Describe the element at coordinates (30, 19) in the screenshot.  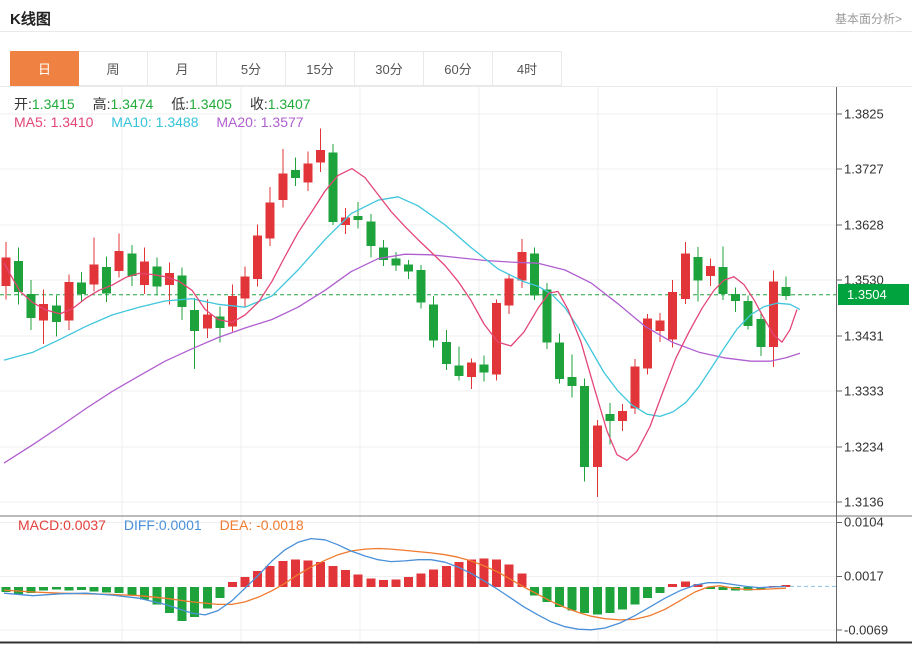
I see `page-title: K线图` at that location.